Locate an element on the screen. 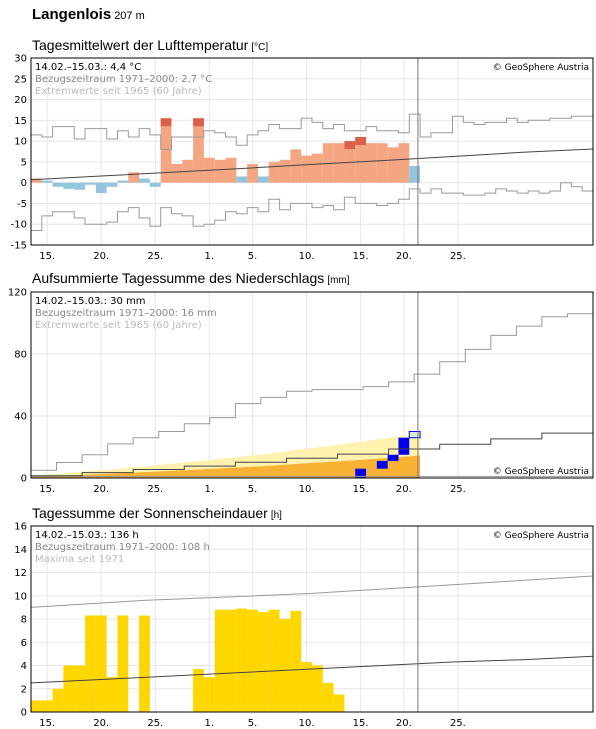  sun-climate-mean-line is located at coordinates (312, 669).